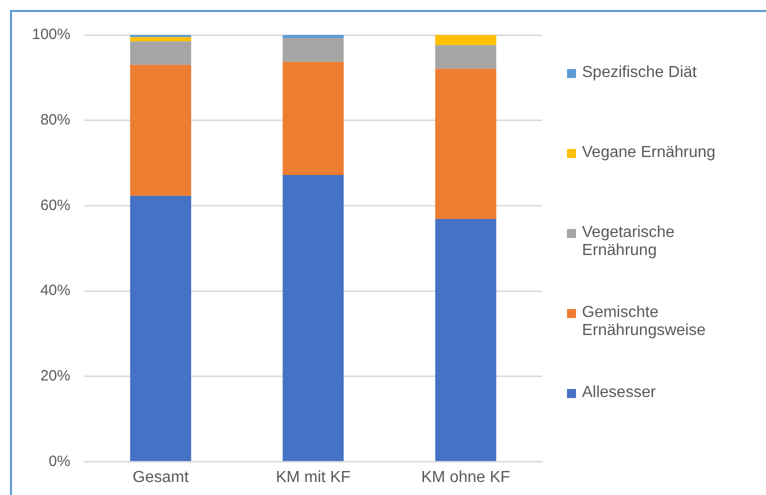  I want to click on y-tick-label: 100%, so click(51, 35).